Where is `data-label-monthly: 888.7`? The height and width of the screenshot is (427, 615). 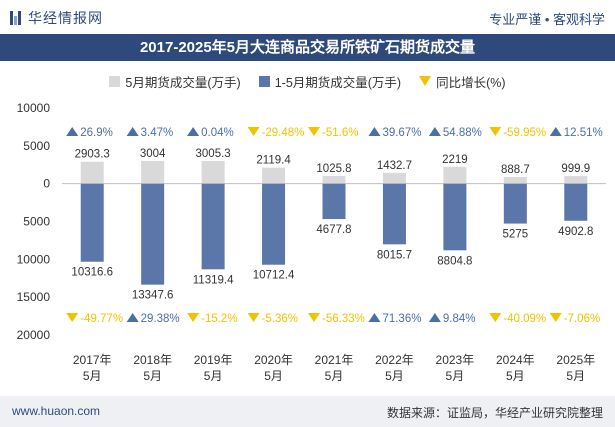 data-label-monthly: 888.7 is located at coordinates (515, 170).